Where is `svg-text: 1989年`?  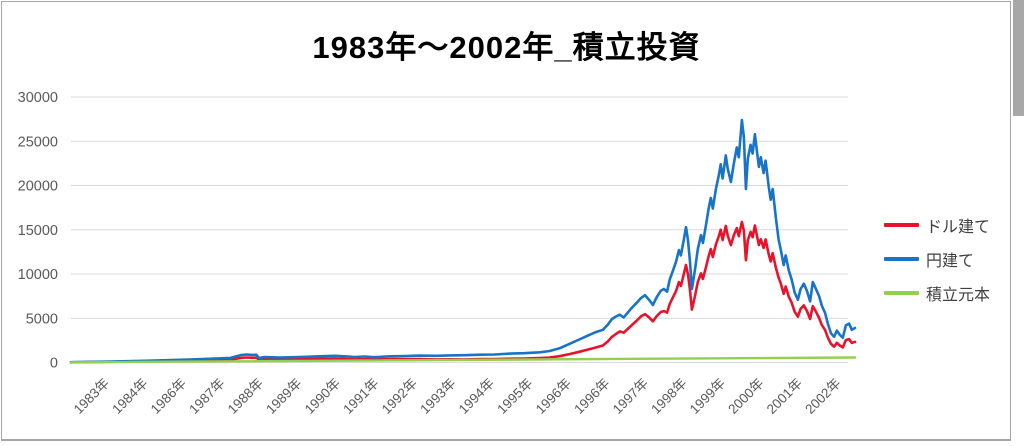
svg-text: 1989年 is located at coordinates (283, 396).